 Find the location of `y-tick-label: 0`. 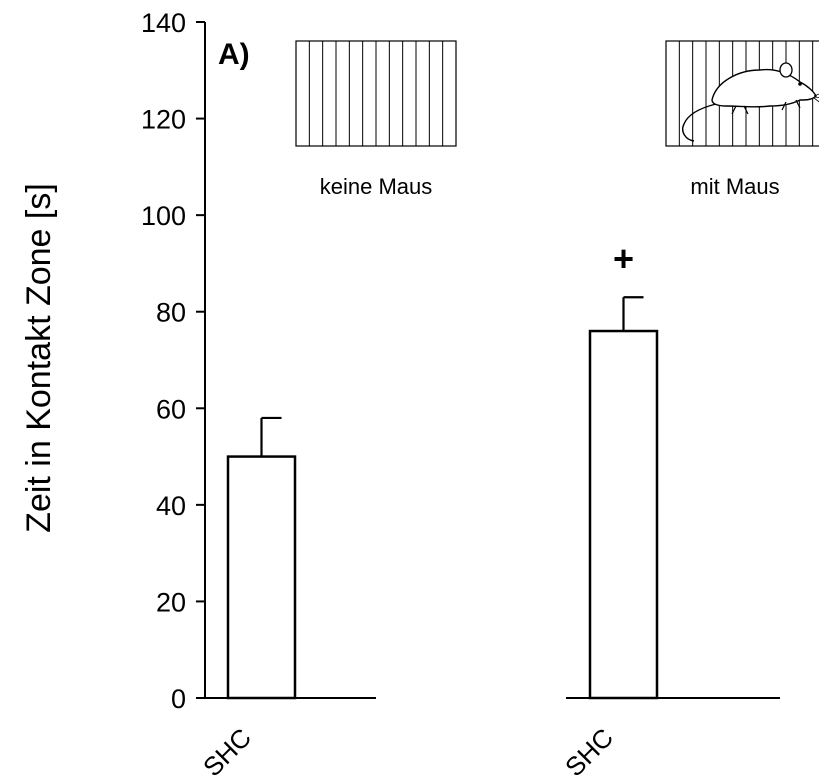

y-tick-label: 0 is located at coordinates (178, 699).